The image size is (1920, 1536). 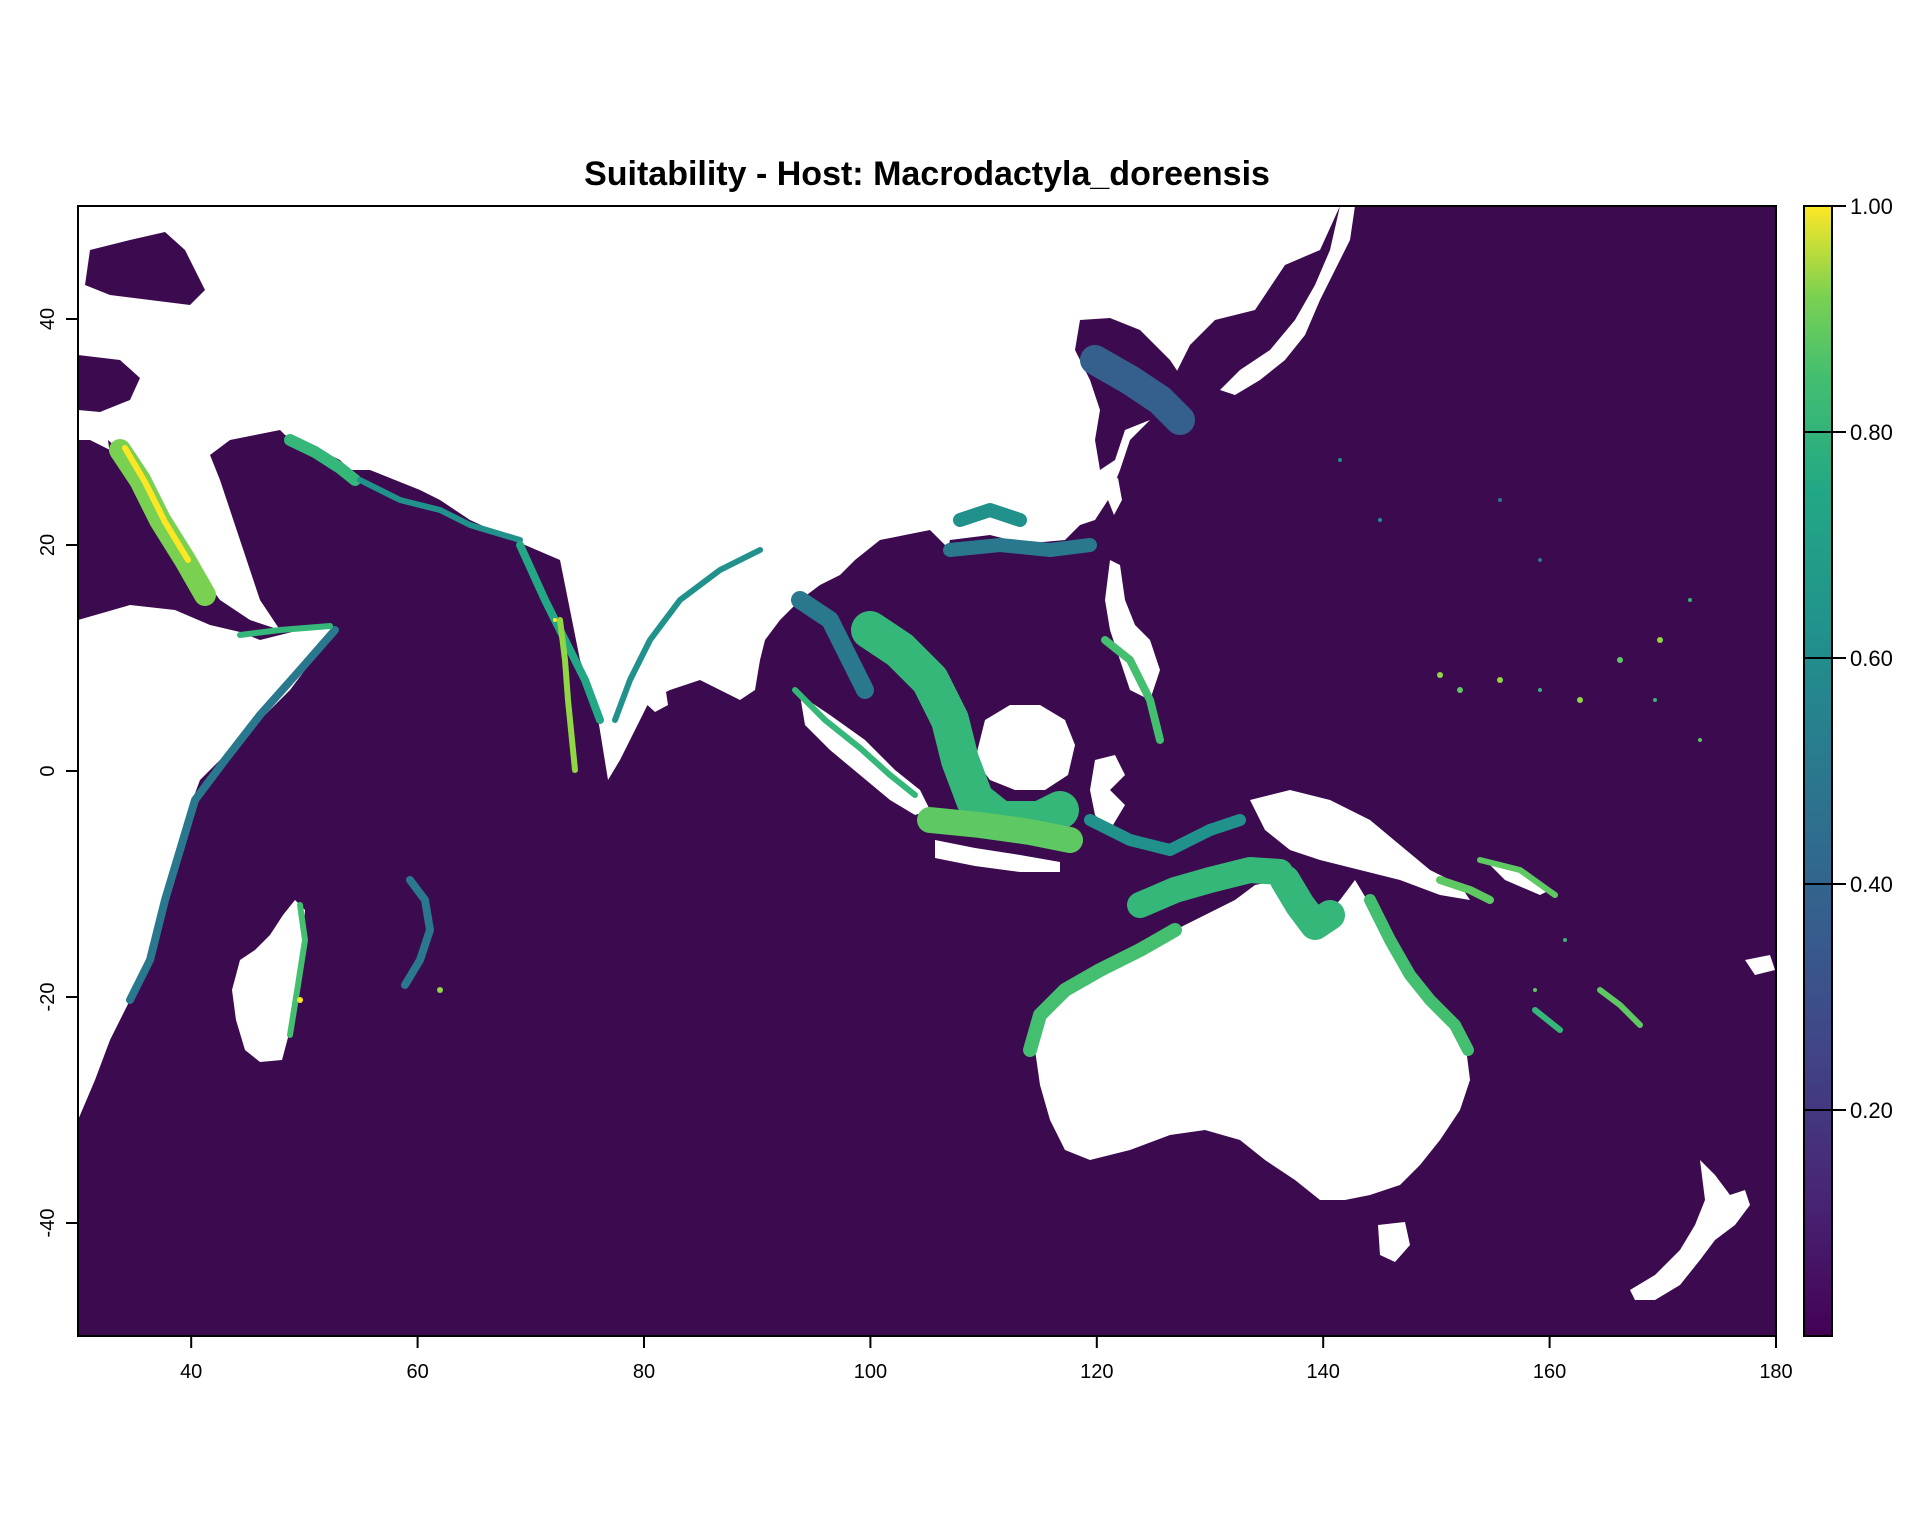 What do you see at coordinates (1690, 1230) in the screenshot?
I see `land-new-zealand` at bounding box center [1690, 1230].